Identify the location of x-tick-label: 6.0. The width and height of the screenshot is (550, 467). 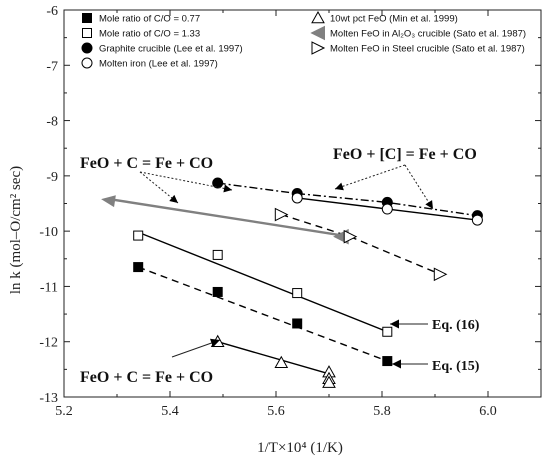
(488, 411).